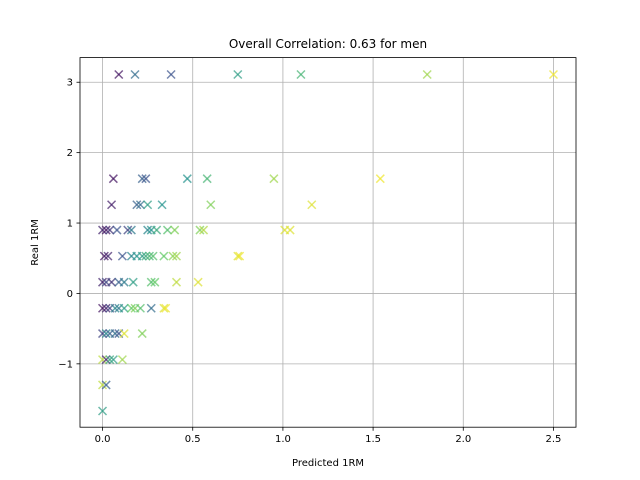  What do you see at coordinates (193, 439) in the screenshot?
I see `x-tick-label: 0.5` at bounding box center [193, 439].